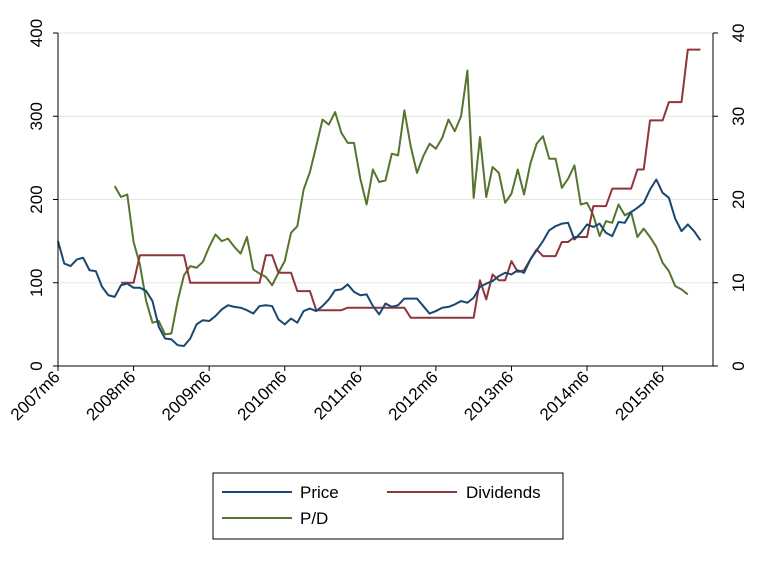  I want to click on legend-label-dividends: Dividends, so click(503, 492).